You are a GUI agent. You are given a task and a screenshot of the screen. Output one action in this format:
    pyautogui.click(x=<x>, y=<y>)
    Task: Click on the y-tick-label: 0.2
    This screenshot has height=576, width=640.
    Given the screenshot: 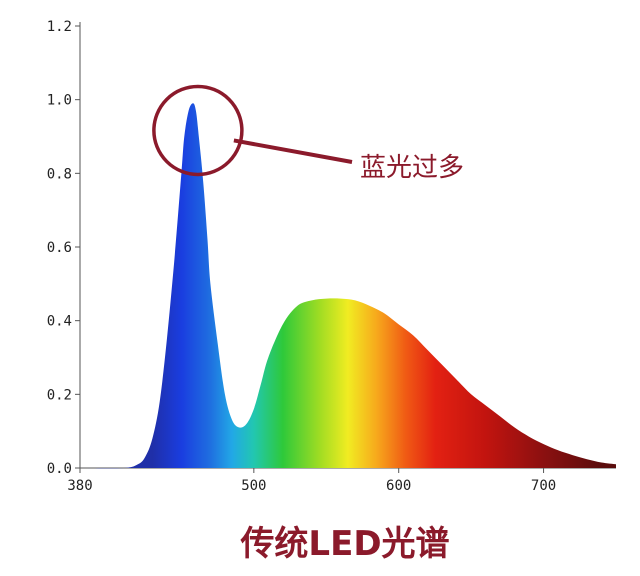 What is the action you would take?
    pyautogui.click(x=59, y=395)
    